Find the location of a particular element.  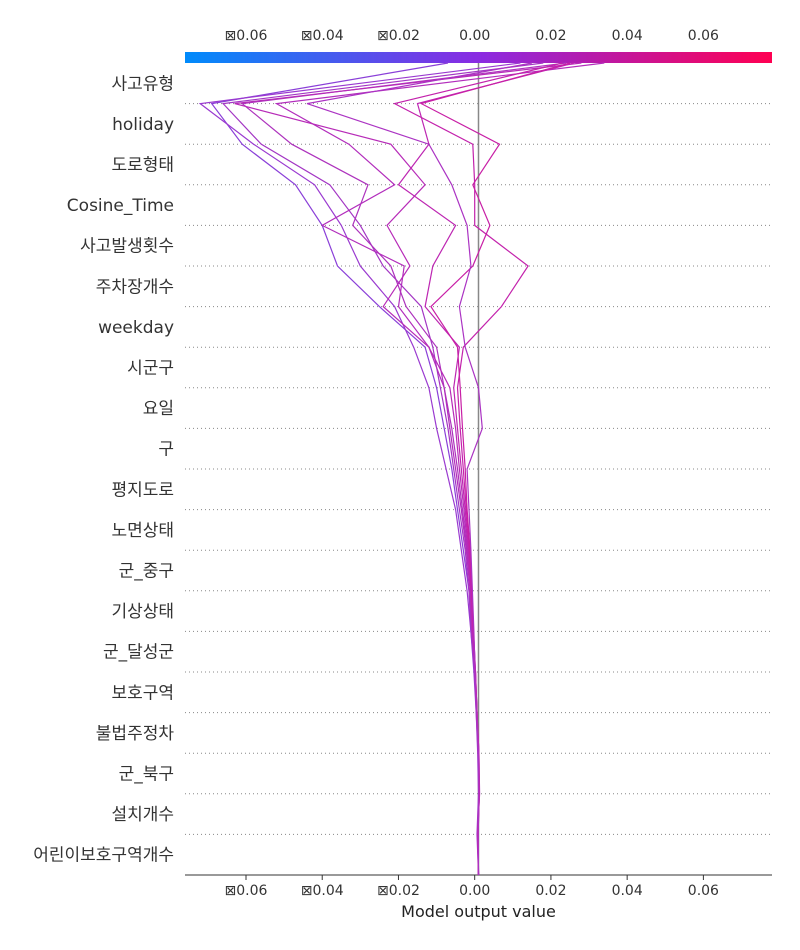

feature-label: 노면상태 is located at coordinates (142, 531).